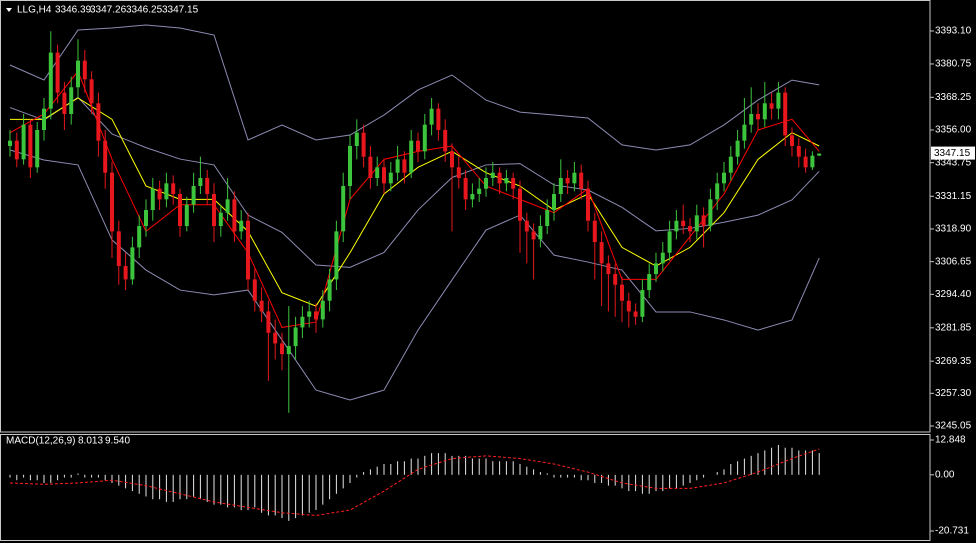  What do you see at coordinates (40, 441) in the screenshot?
I see `macd-label: MACD(12,26,9)` at bounding box center [40, 441].